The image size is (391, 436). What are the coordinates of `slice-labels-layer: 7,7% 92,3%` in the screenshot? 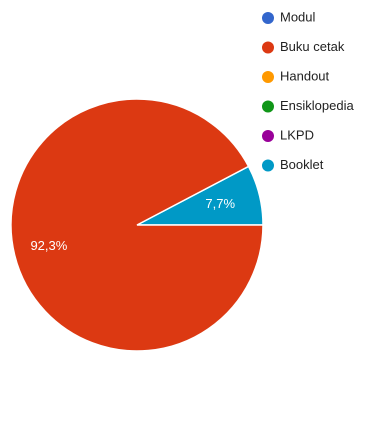 It's located at (132, 224).